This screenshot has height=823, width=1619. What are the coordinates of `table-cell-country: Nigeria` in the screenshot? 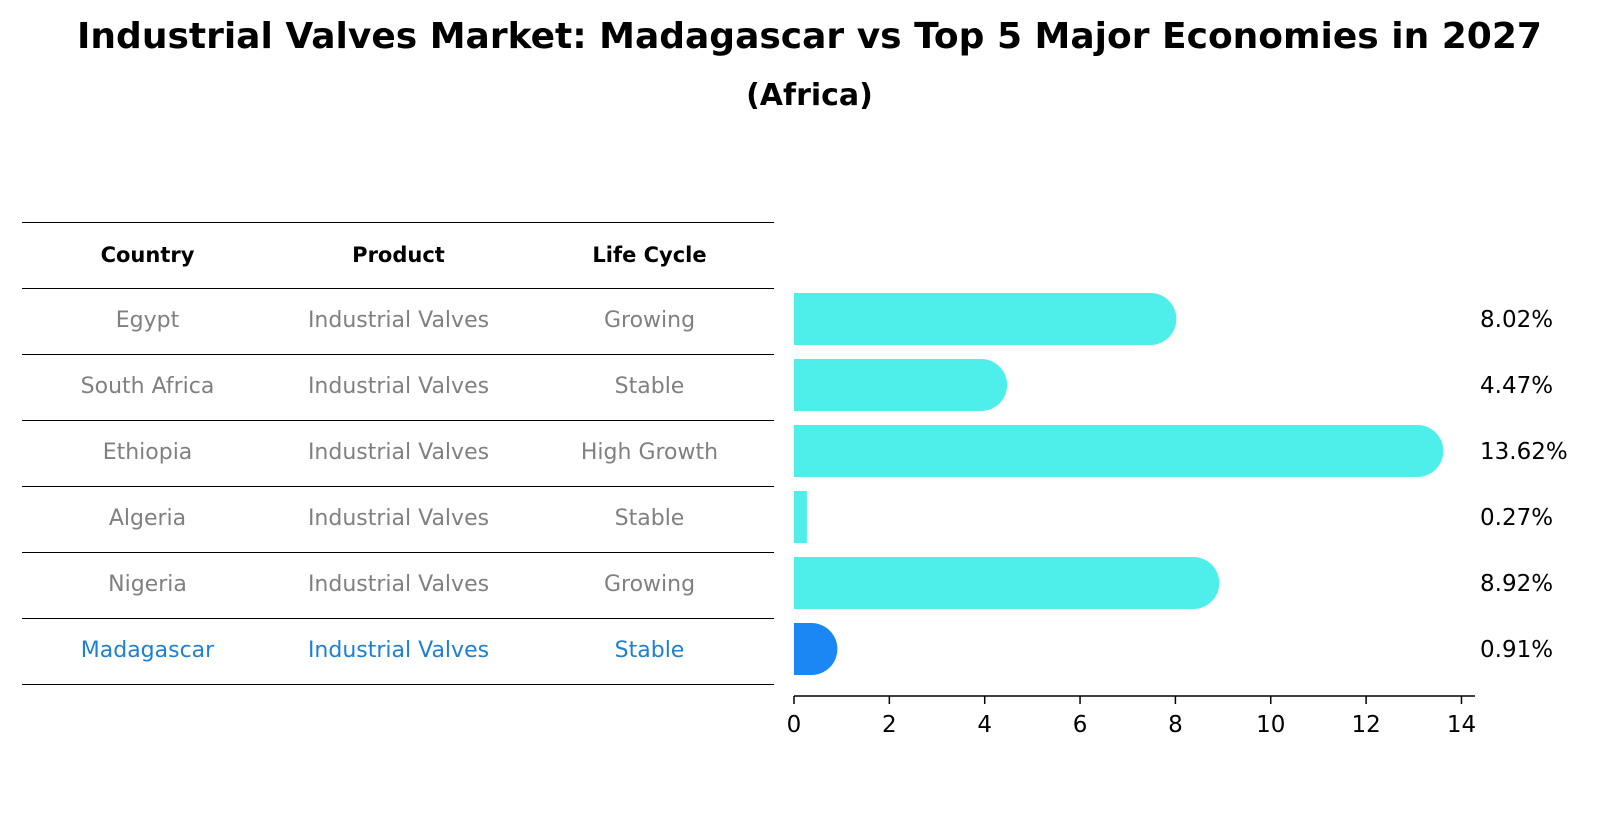 It's located at (147, 584).